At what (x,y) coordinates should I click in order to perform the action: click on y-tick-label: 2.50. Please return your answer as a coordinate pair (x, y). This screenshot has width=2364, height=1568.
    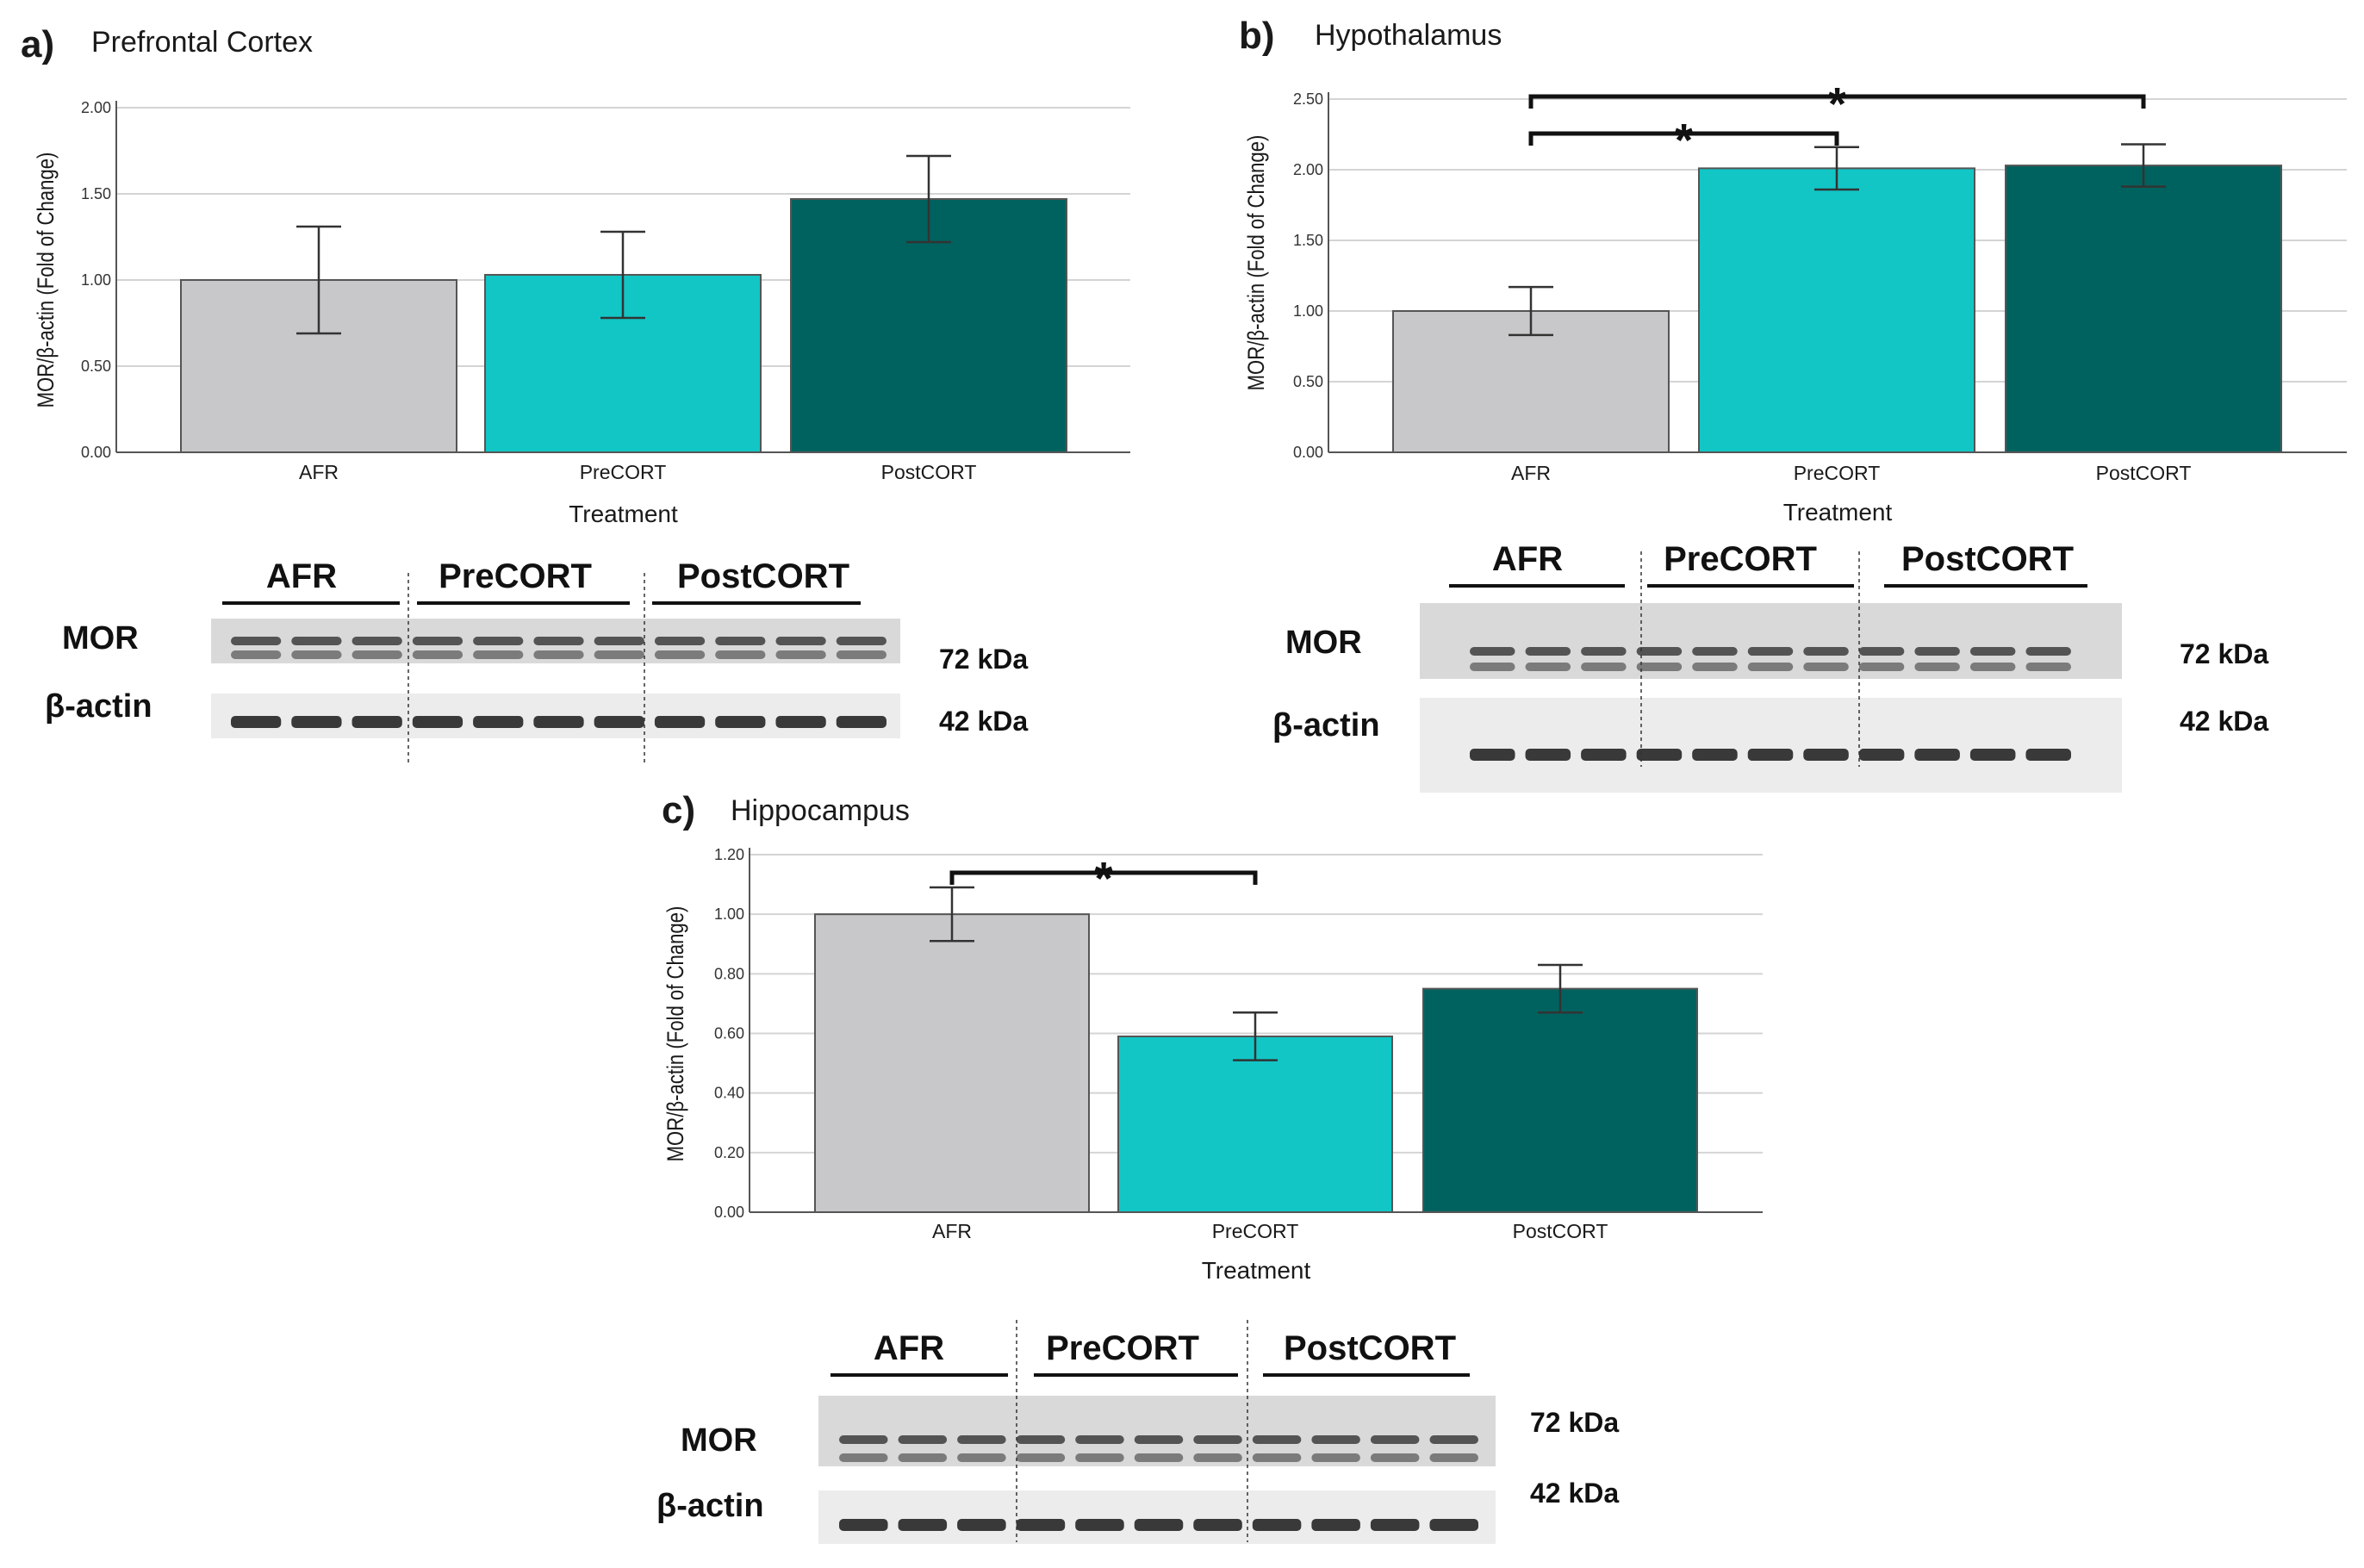
    Looking at the image, I should click on (1308, 99).